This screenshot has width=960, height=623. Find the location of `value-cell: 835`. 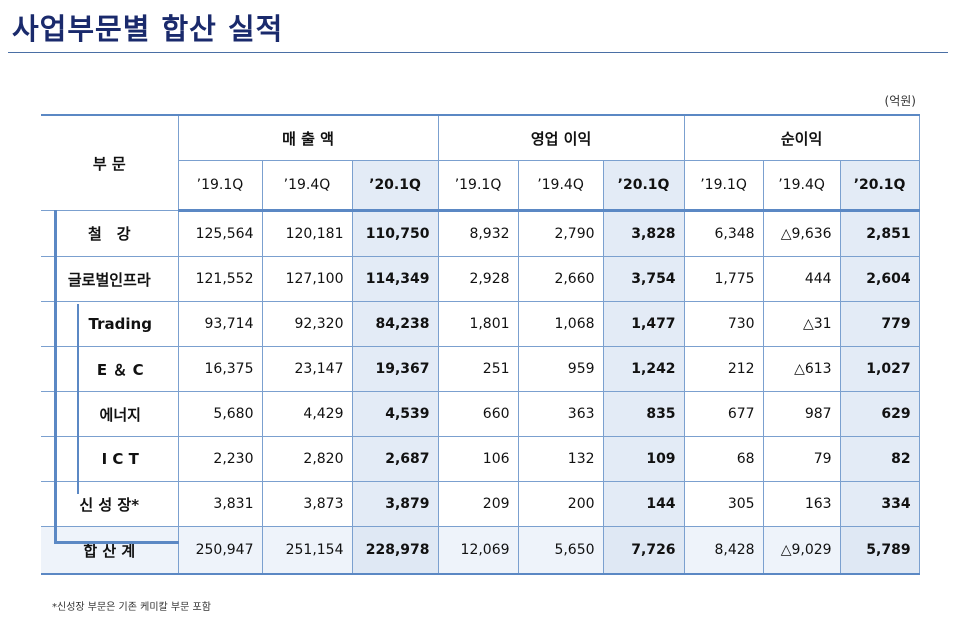

value-cell: 835 is located at coordinates (643, 414).